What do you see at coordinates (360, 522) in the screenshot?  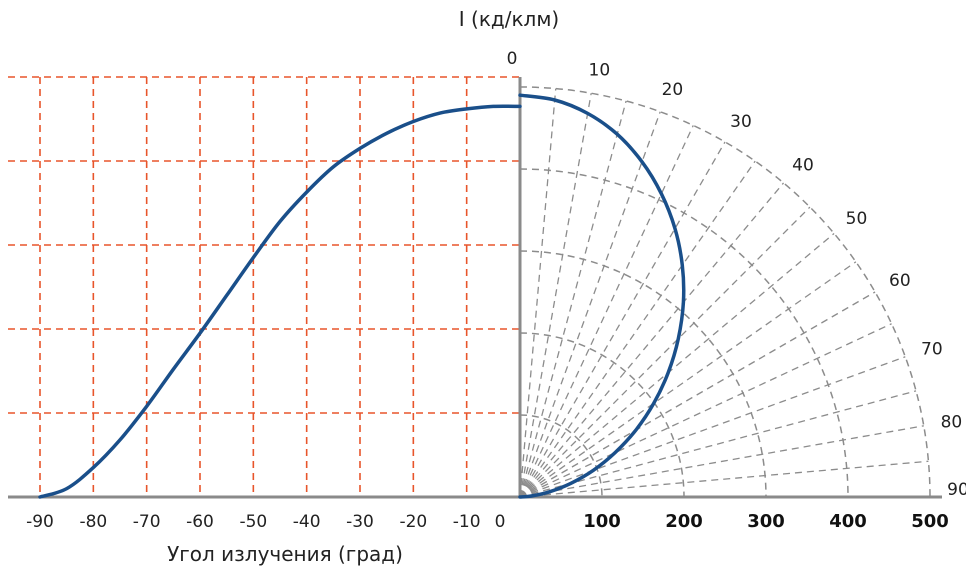 I see `x-tick-label: -30` at bounding box center [360, 522].